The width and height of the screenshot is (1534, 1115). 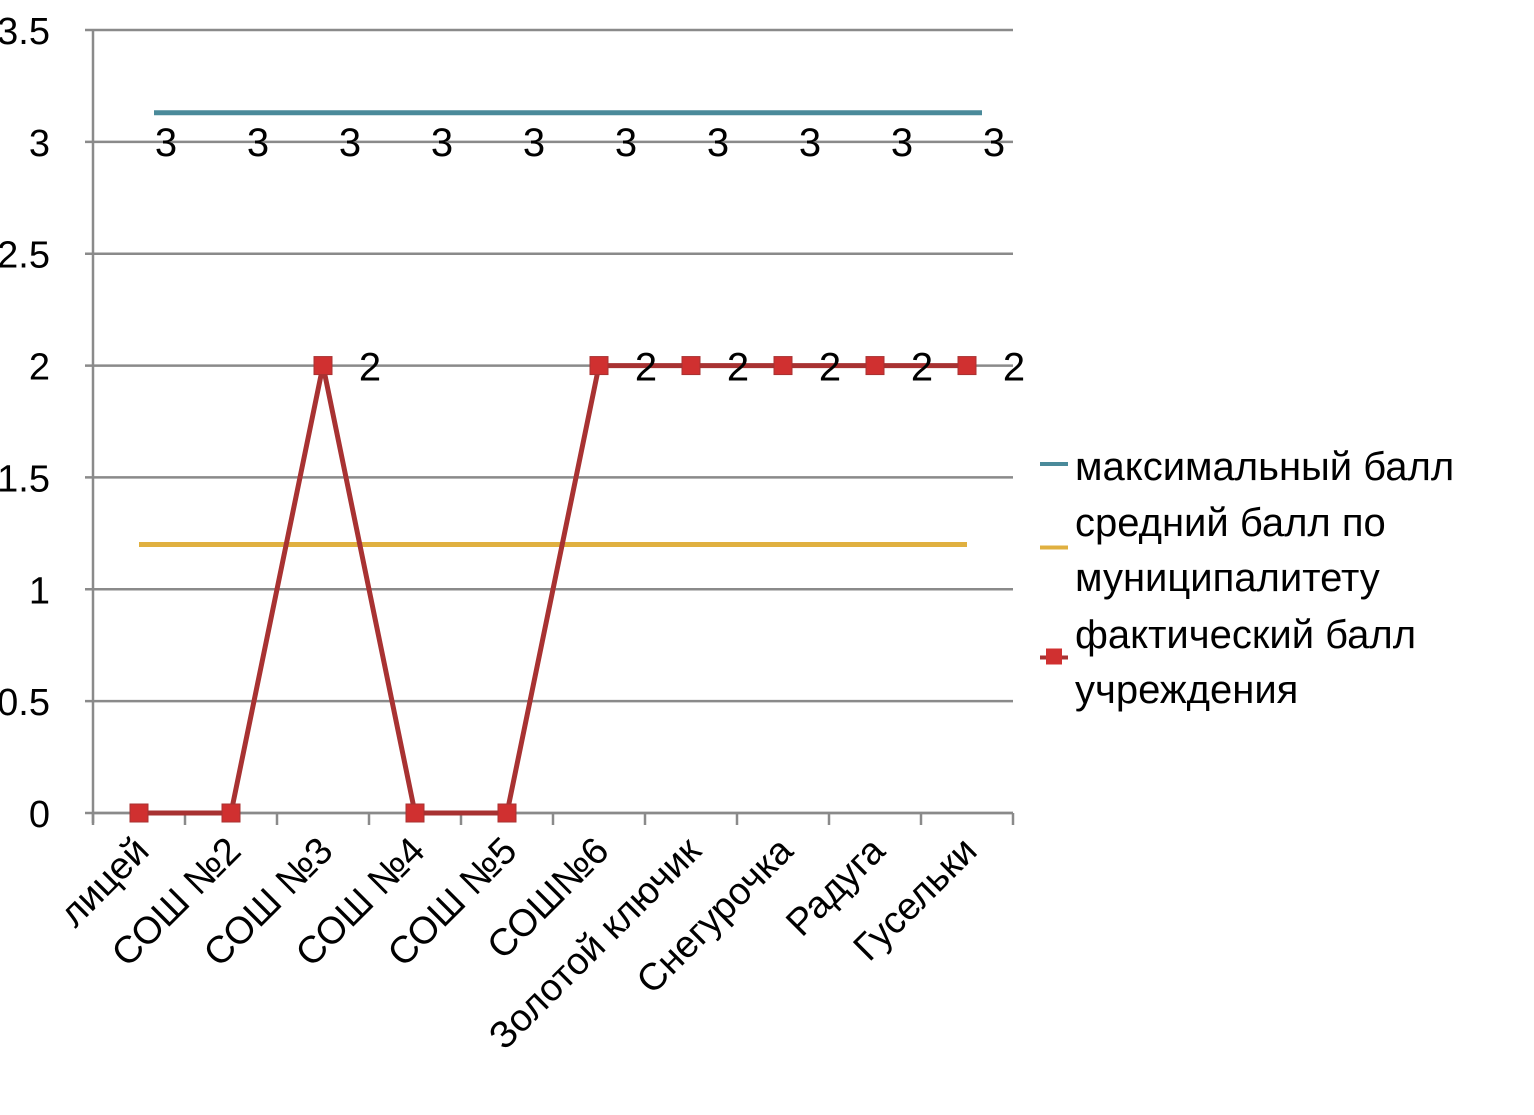 What do you see at coordinates (1213, 550) in the screenshot?
I see `legend-entry-1: средний балл по муниципалитету` at bounding box center [1213, 550].